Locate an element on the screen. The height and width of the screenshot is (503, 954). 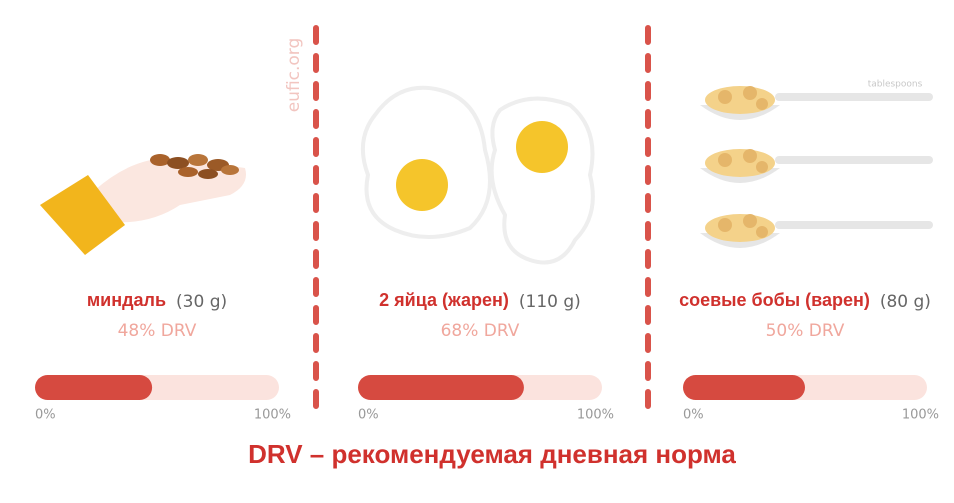
spoon-illustration is located at coordinates (816, 167).